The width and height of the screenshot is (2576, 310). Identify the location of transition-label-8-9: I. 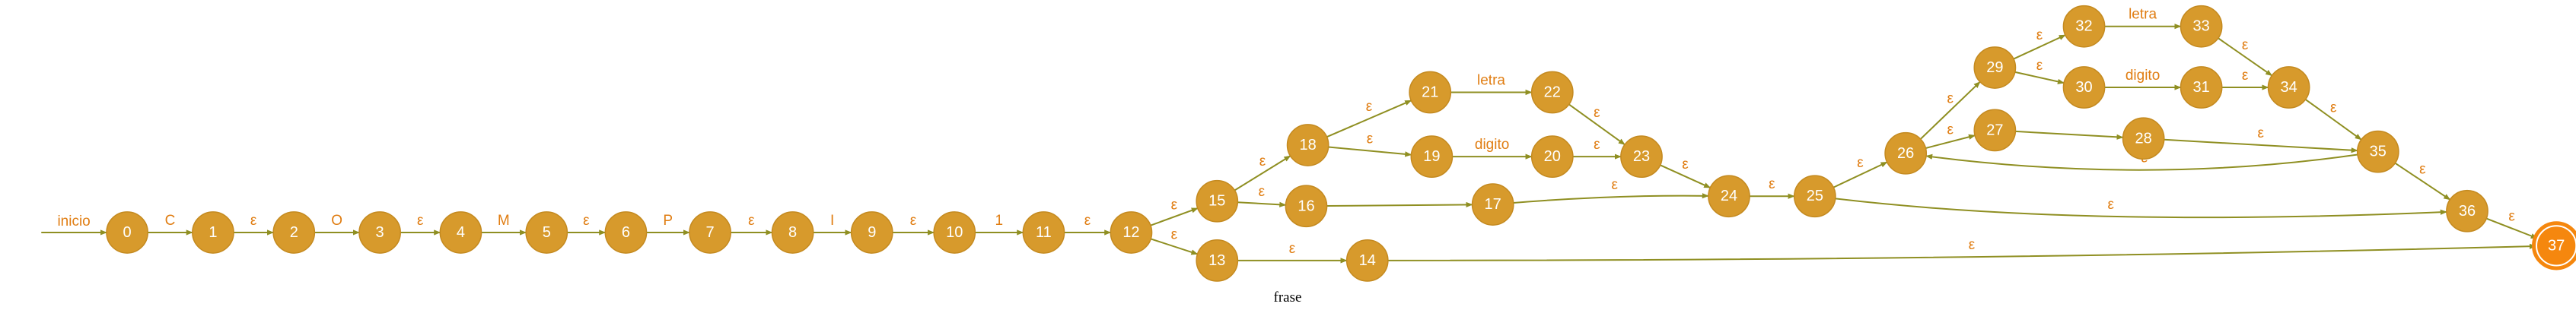
(832, 221).